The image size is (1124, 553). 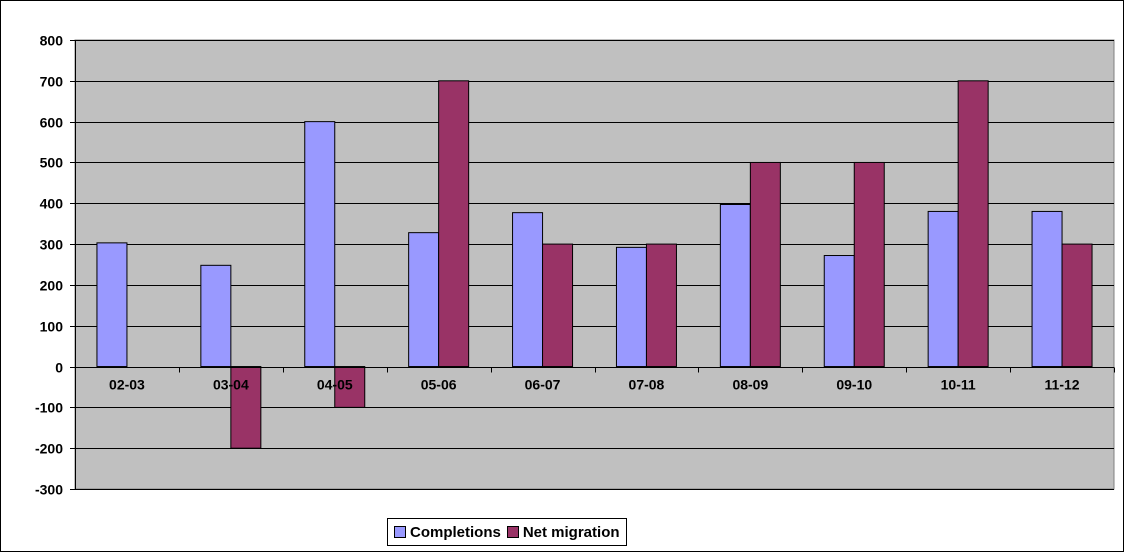 I want to click on y-tick-label: 200, so click(x=52, y=286).